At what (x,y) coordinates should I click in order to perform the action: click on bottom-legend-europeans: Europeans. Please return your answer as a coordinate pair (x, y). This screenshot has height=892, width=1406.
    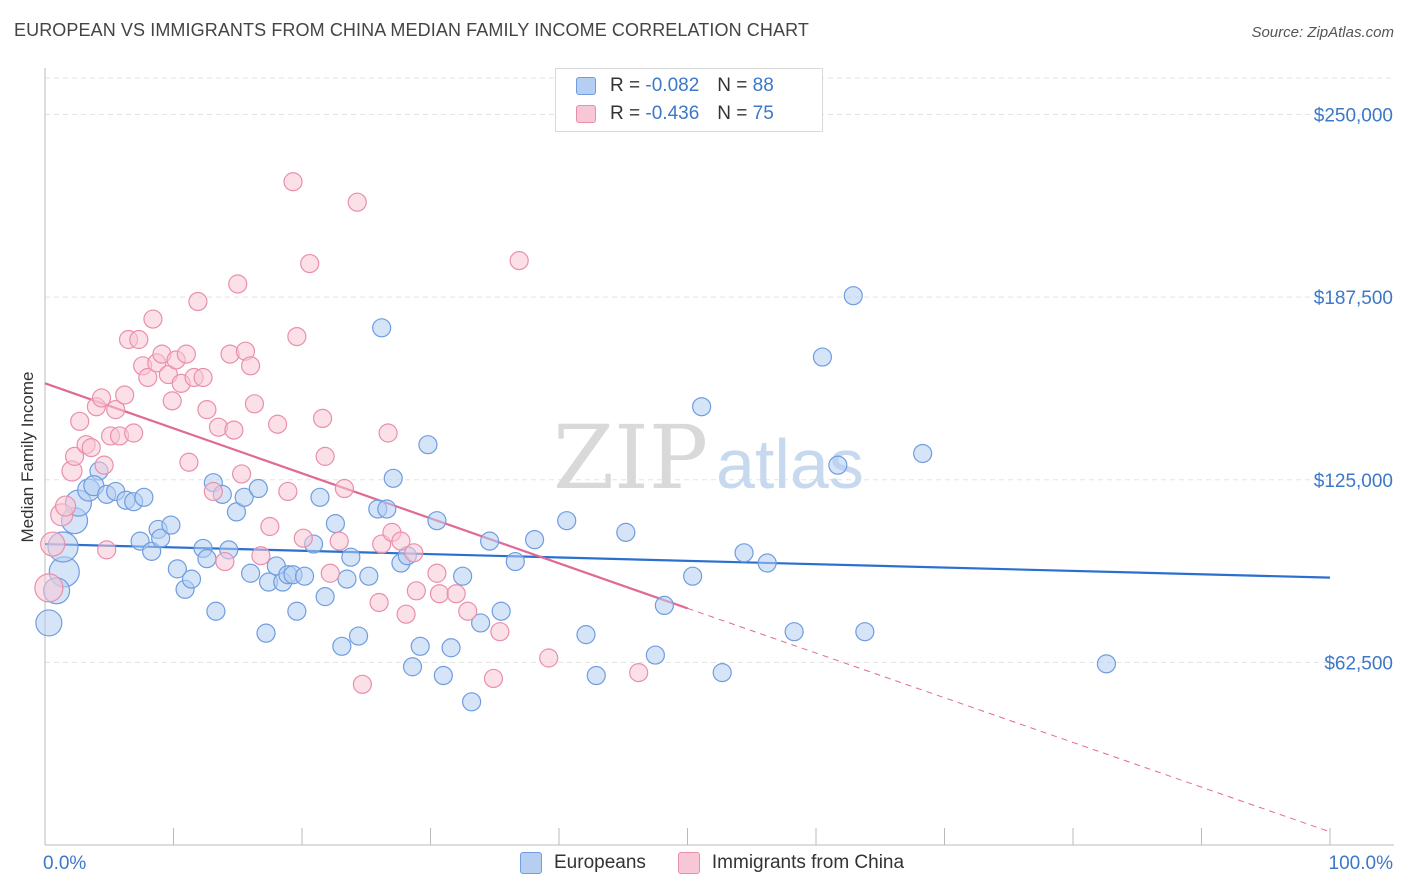
    Looking at the image, I should click on (583, 863).